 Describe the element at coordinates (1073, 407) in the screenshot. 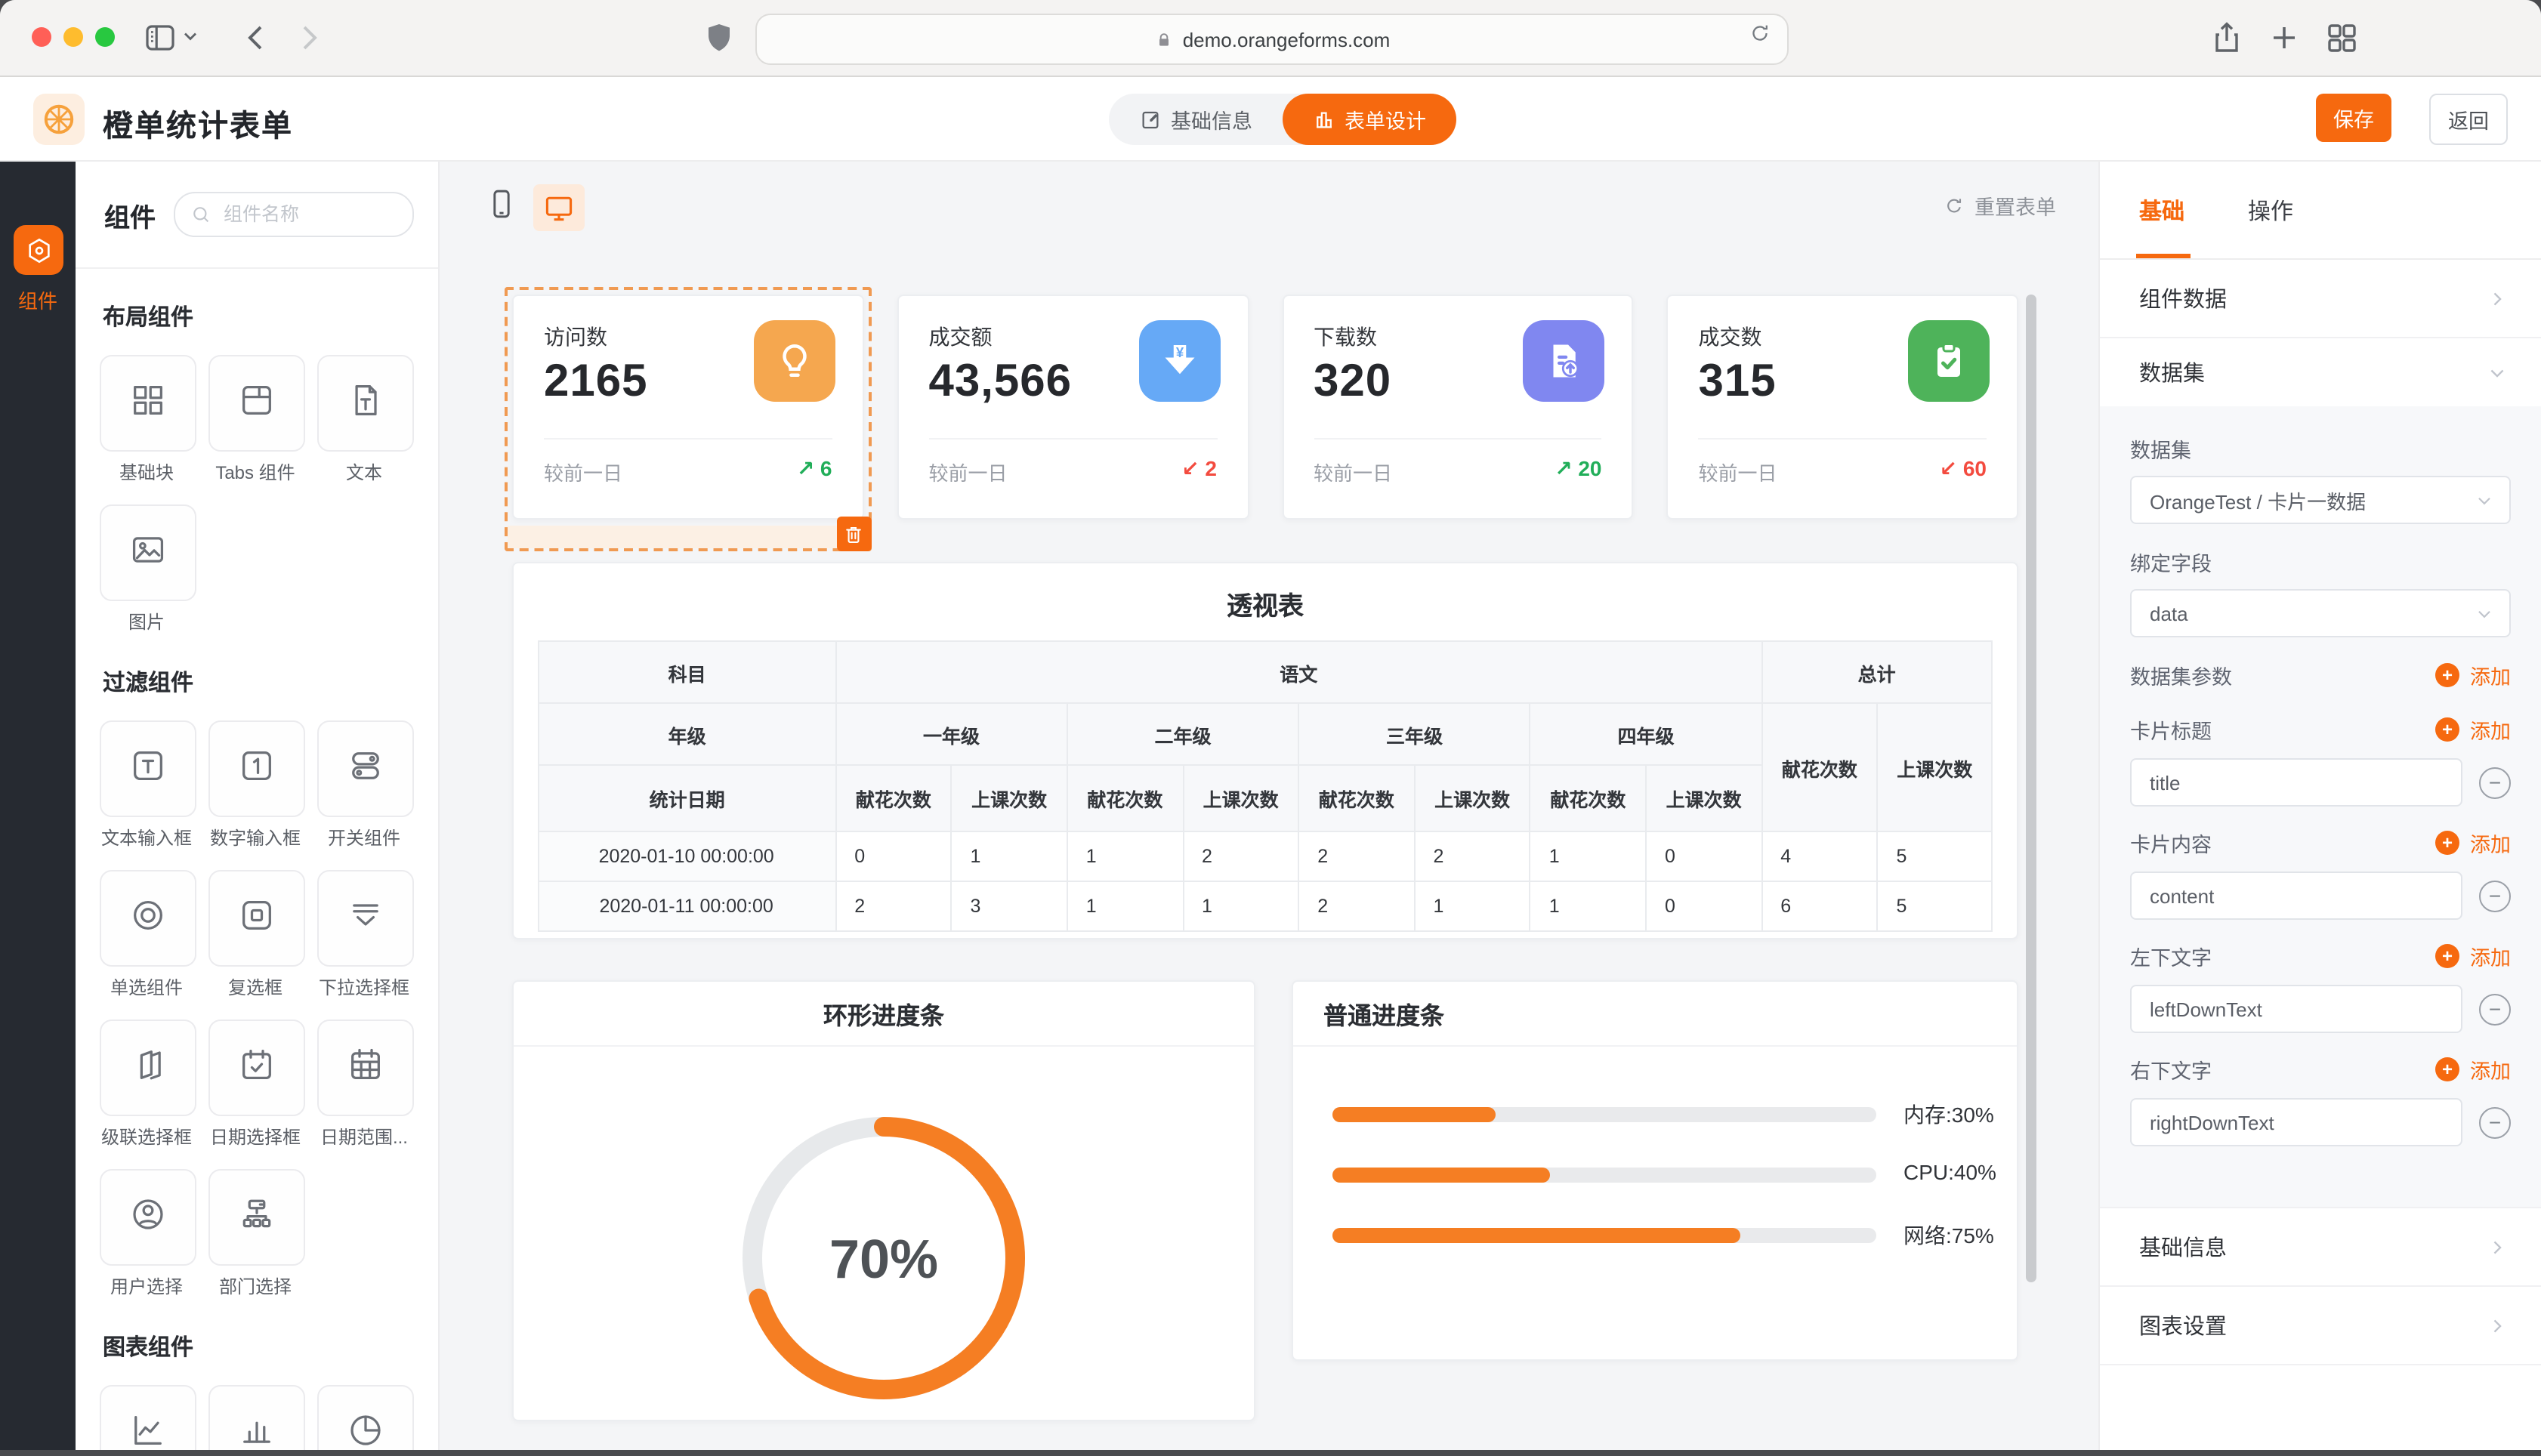

I see `stat-card: 成交额 43,566 ¥ 较前一日 ↙ 2` at that location.